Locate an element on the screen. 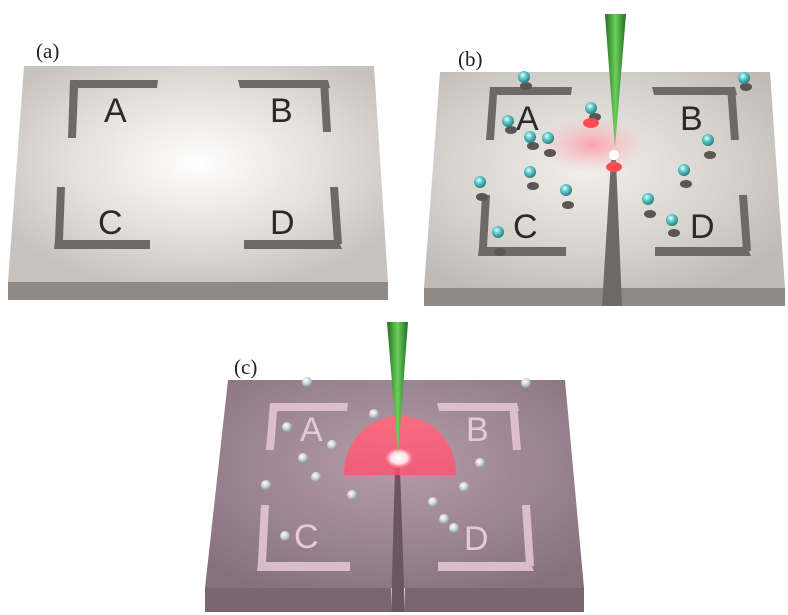 The width and height of the screenshot is (788, 615). panel-c-laser-dome is located at coordinates (400, 445).